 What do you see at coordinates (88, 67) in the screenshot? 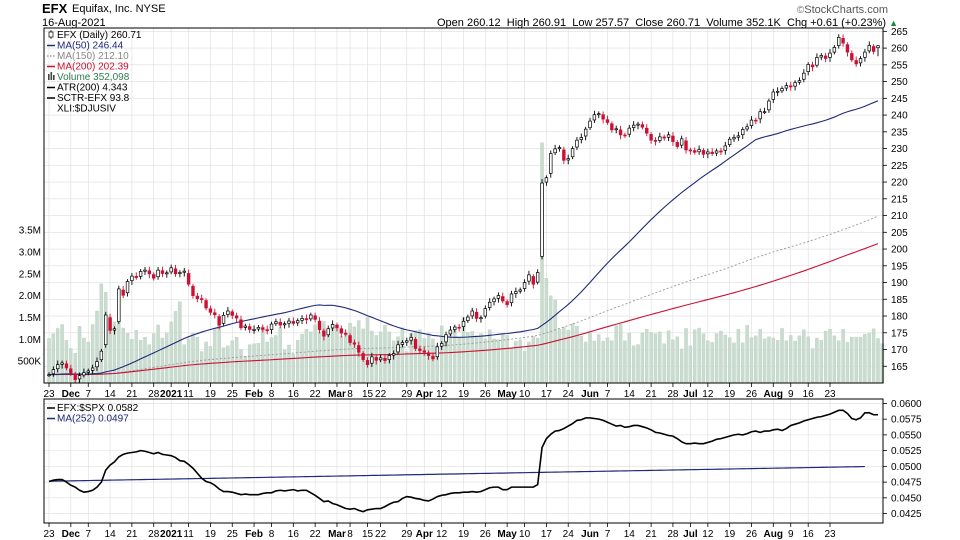
I see `legend-item: MA(200) 202.39` at bounding box center [88, 67].